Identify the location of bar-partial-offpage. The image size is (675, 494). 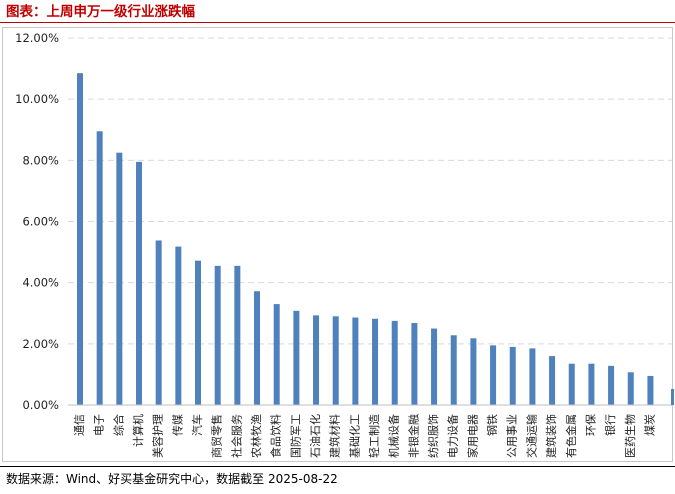
(672, 397).